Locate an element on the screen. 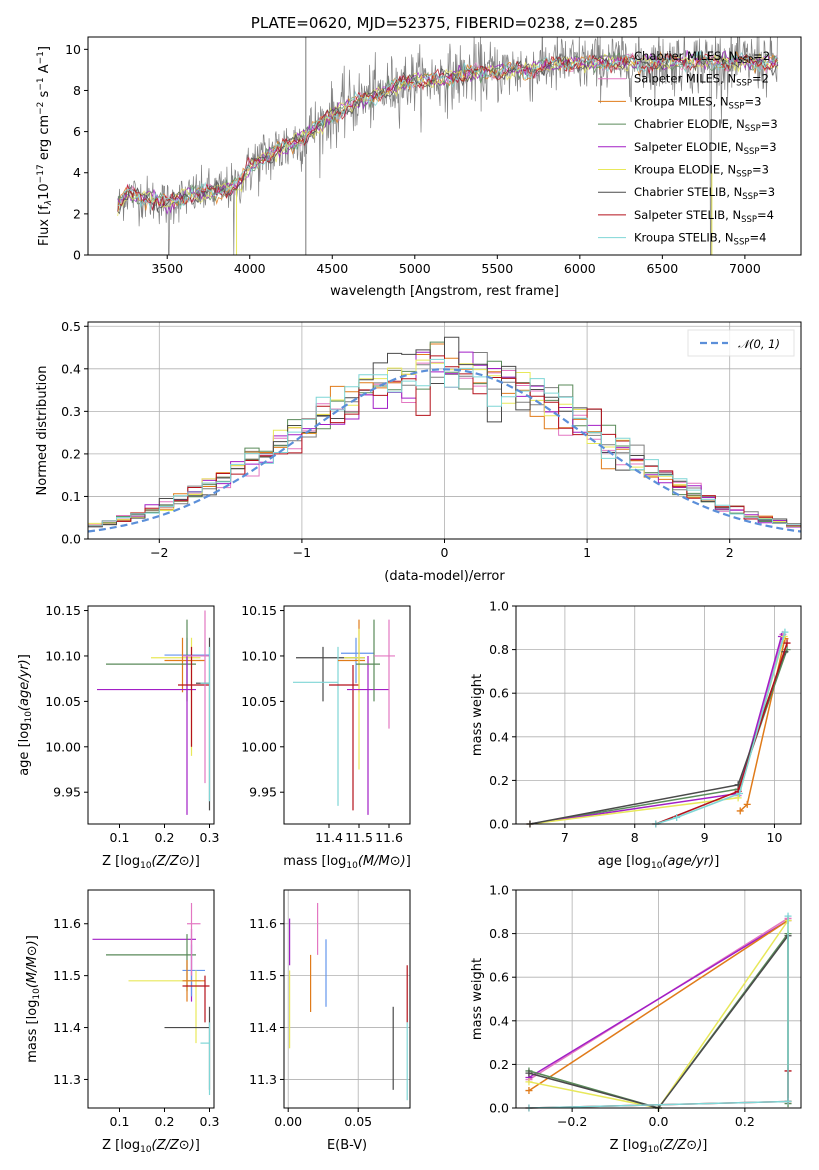  y-axis-label: age [log10(age/yr)] is located at coordinates (25, 715).